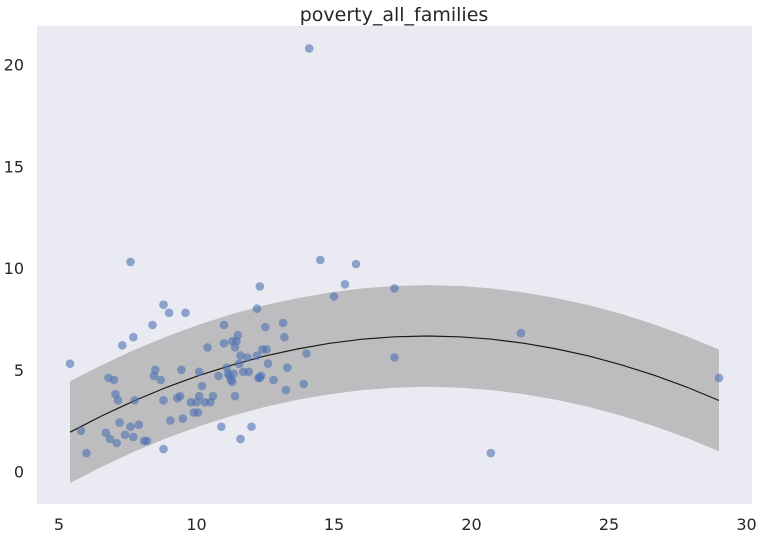 The image size is (761, 538). I want to click on x-tick-label: 5, so click(59, 524).